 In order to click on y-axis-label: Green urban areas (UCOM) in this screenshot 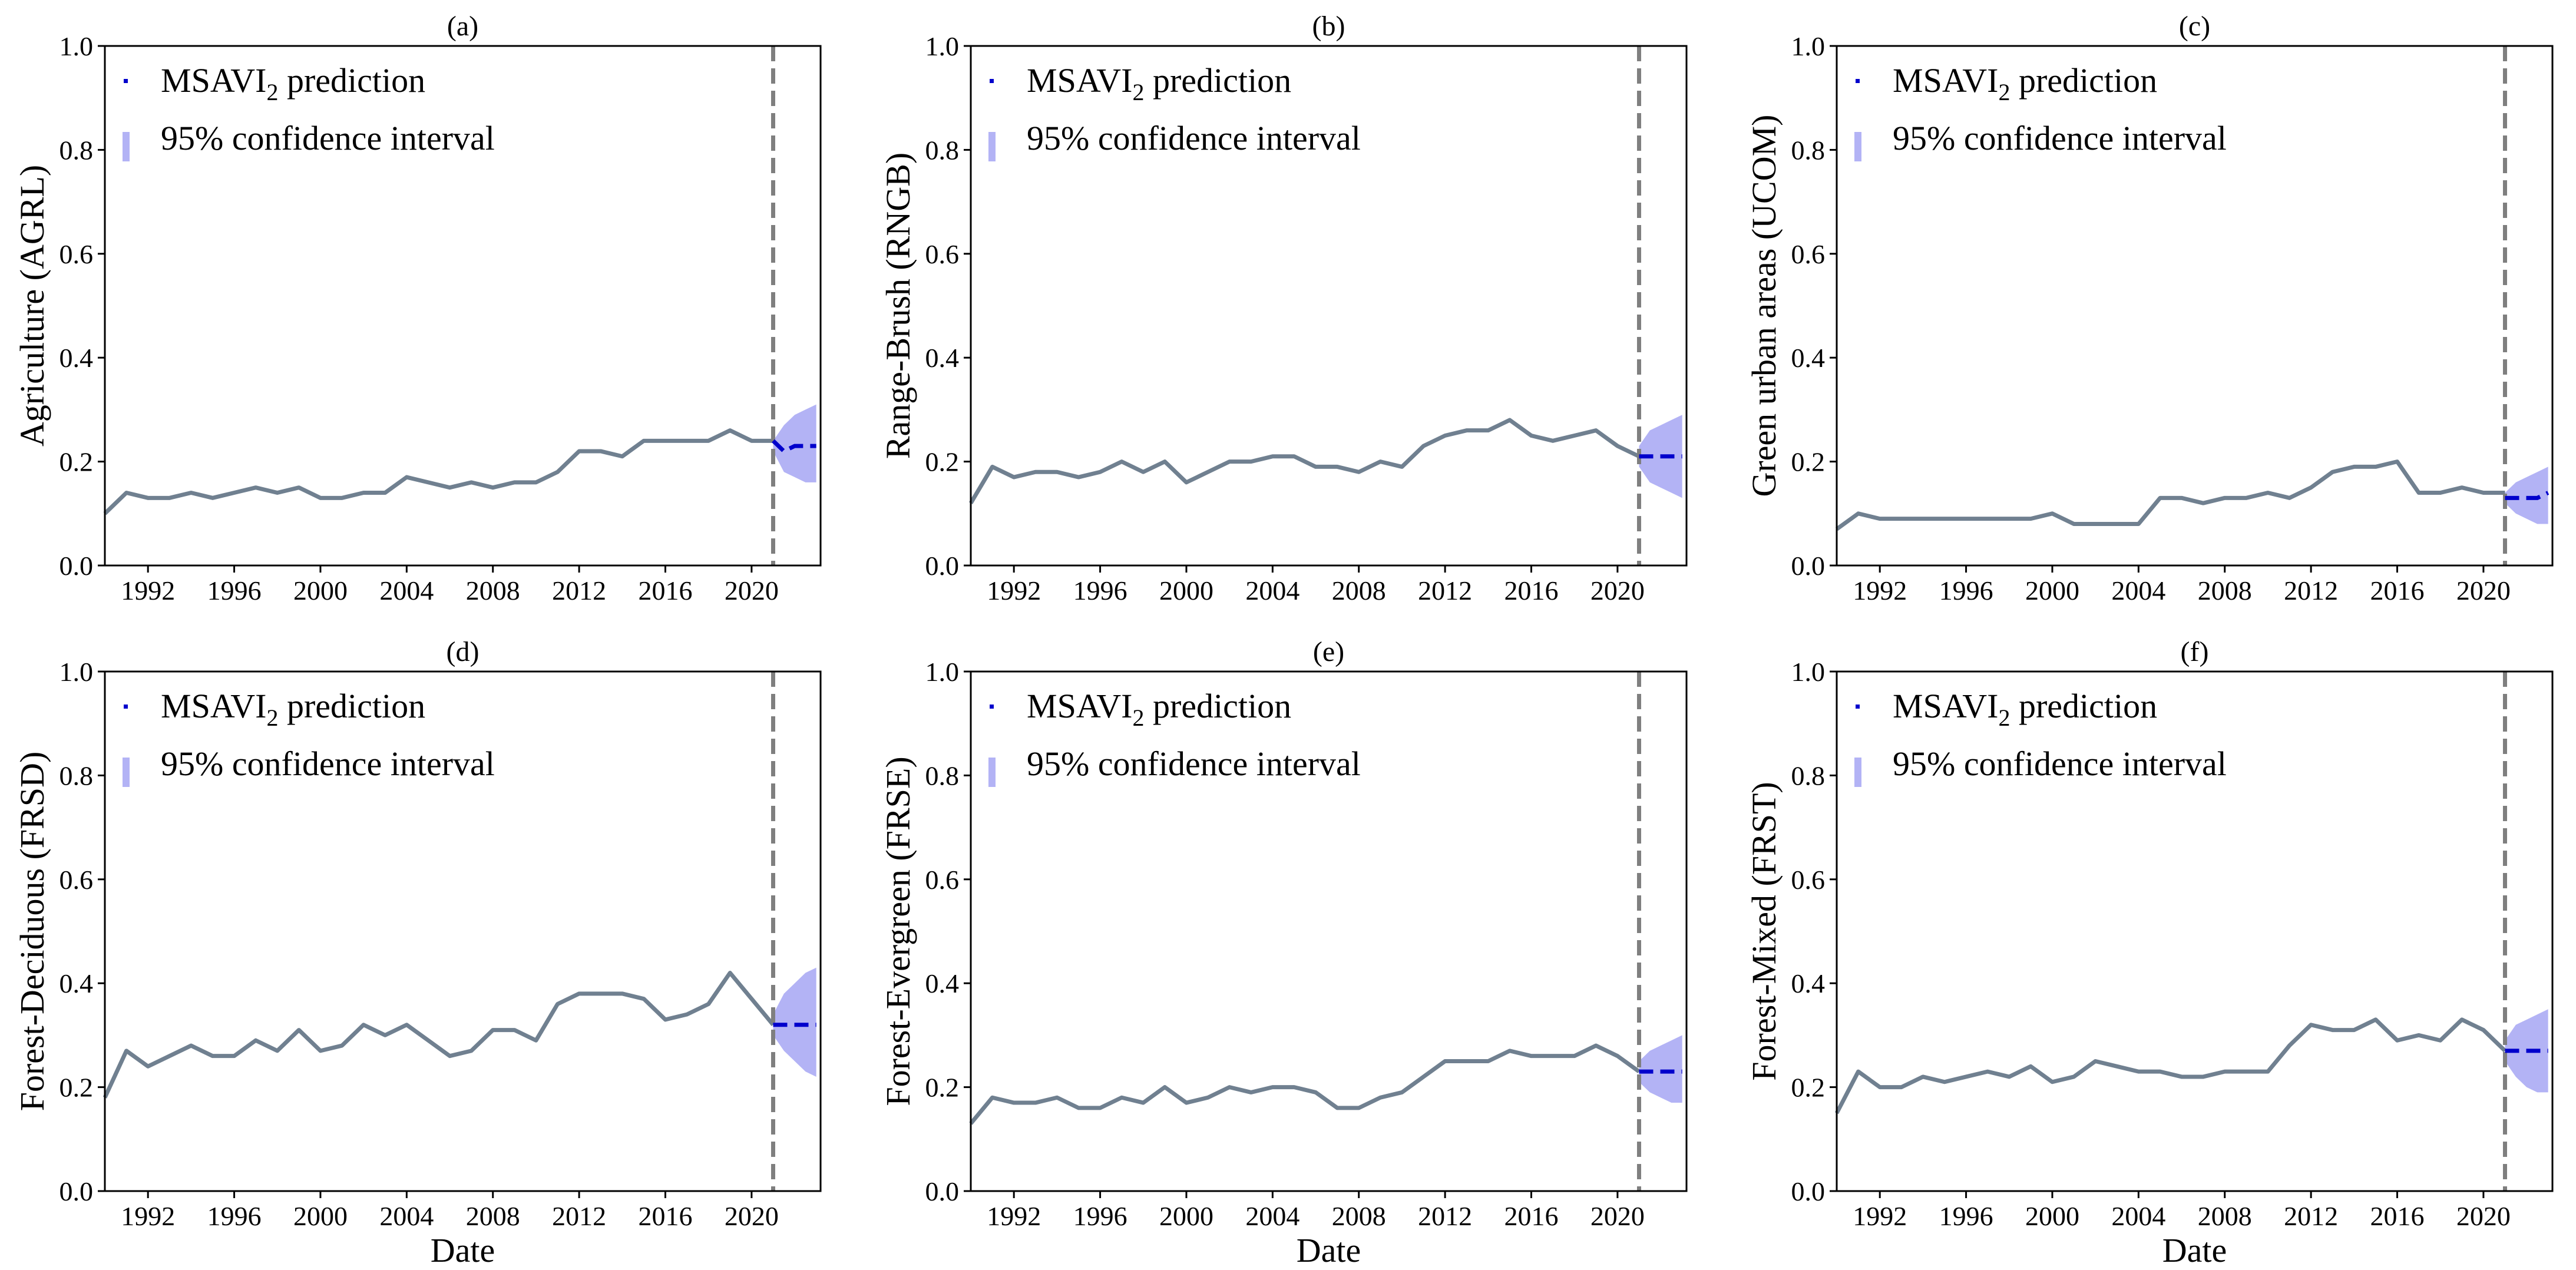, I will do `click(1764, 305)`.